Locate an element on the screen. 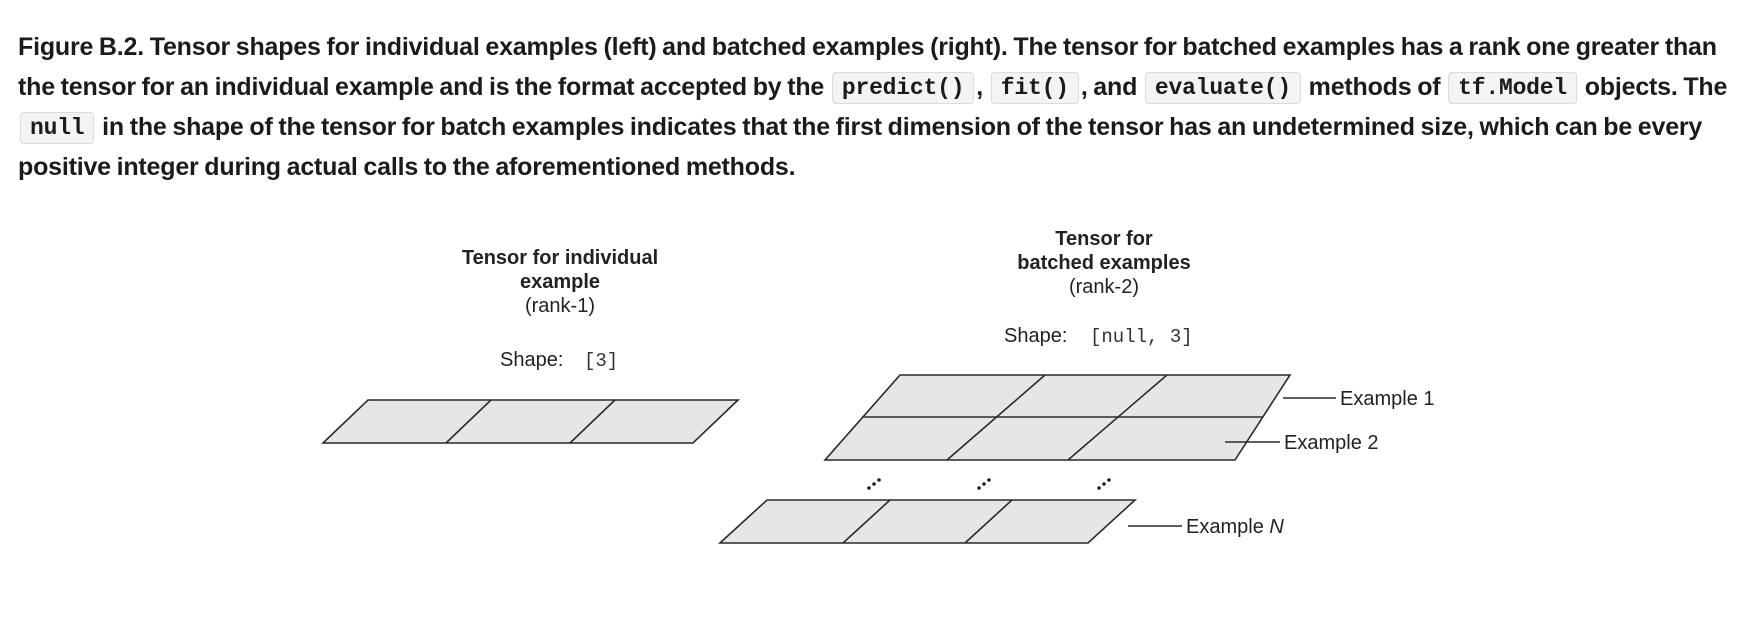 This screenshot has width=1760, height=628. code-null: null is located at coordinates (57, 128).